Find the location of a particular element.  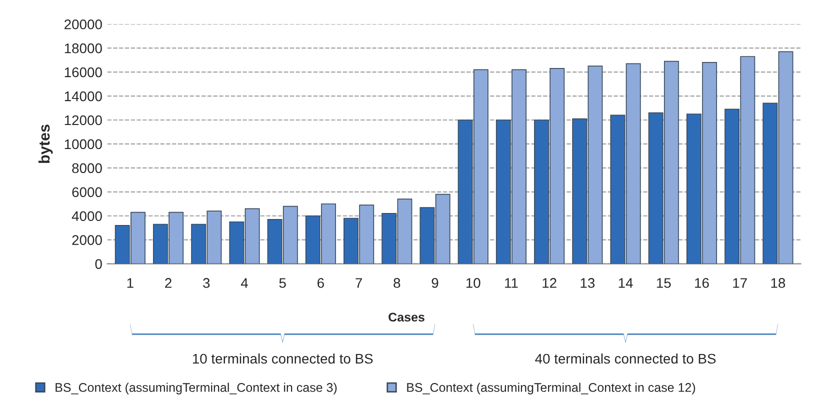

x-tick-label: 16 is located at coordinates (702, 283).